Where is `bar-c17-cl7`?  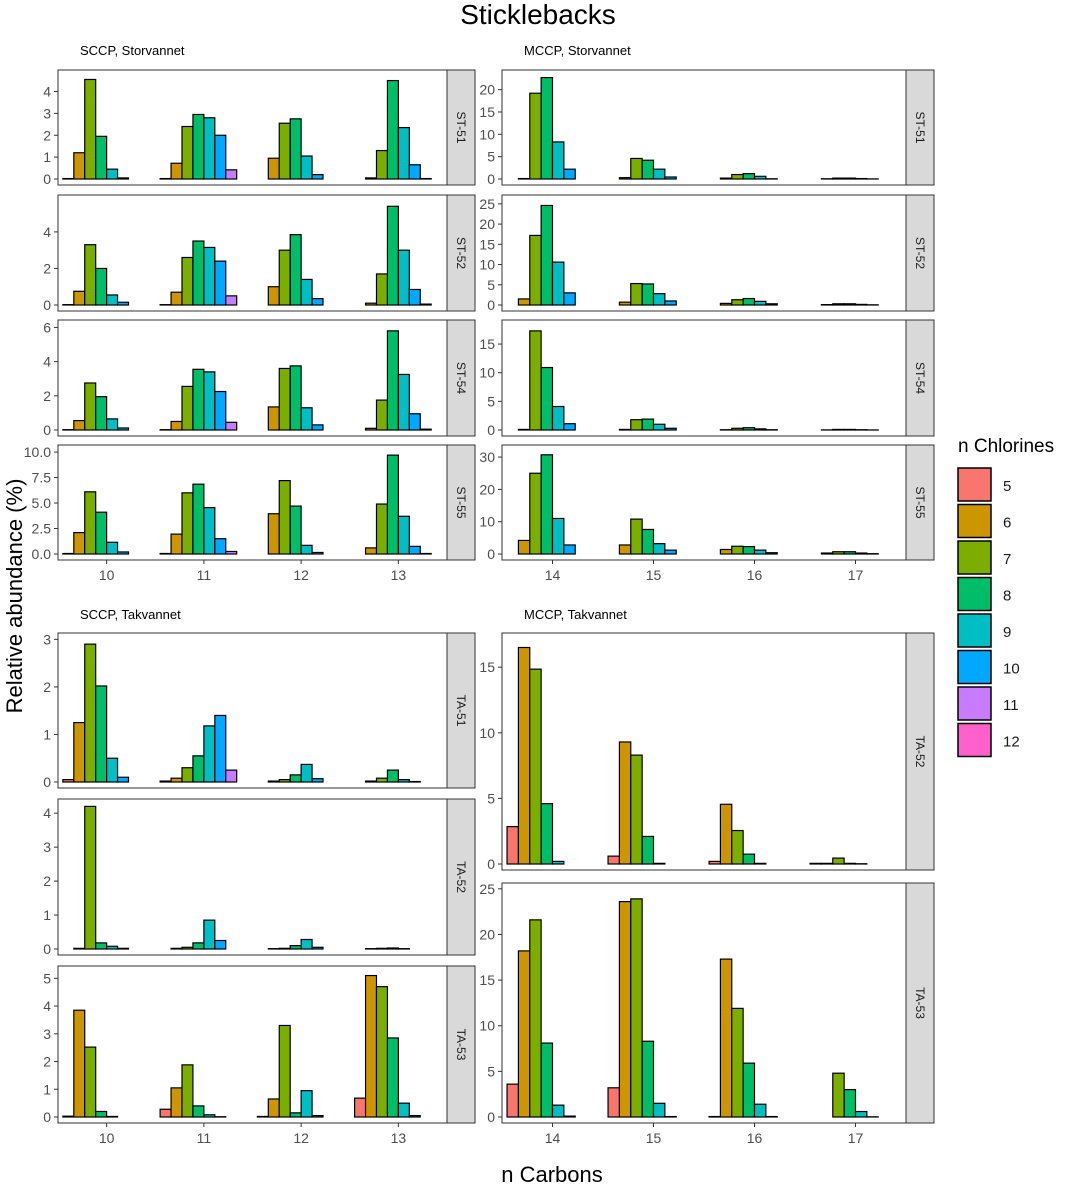
bar-c17-cl7 is located at coordinates (838, 429).